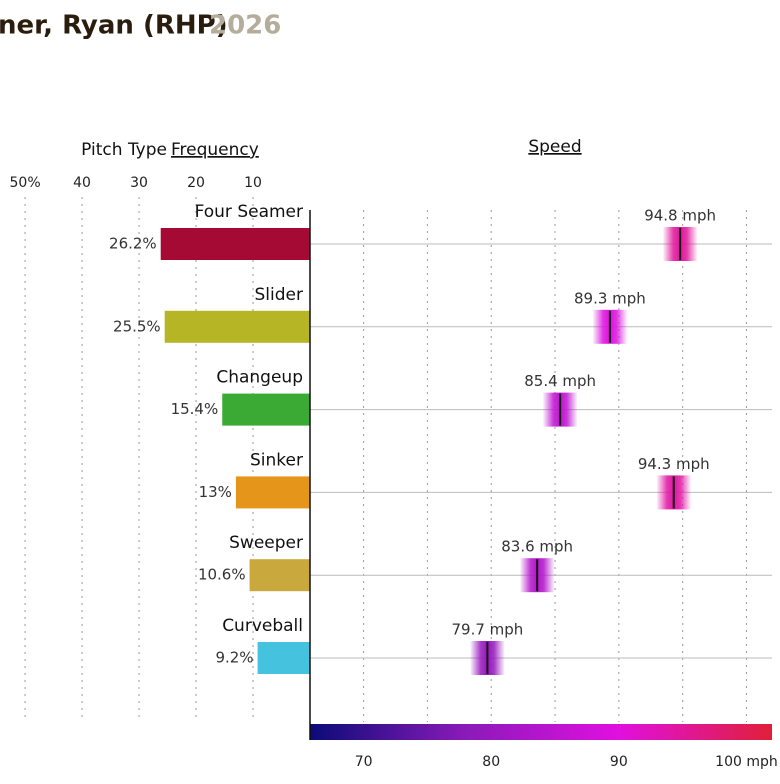  I want to click on freq-label: 10.6%, so click(222, 575).